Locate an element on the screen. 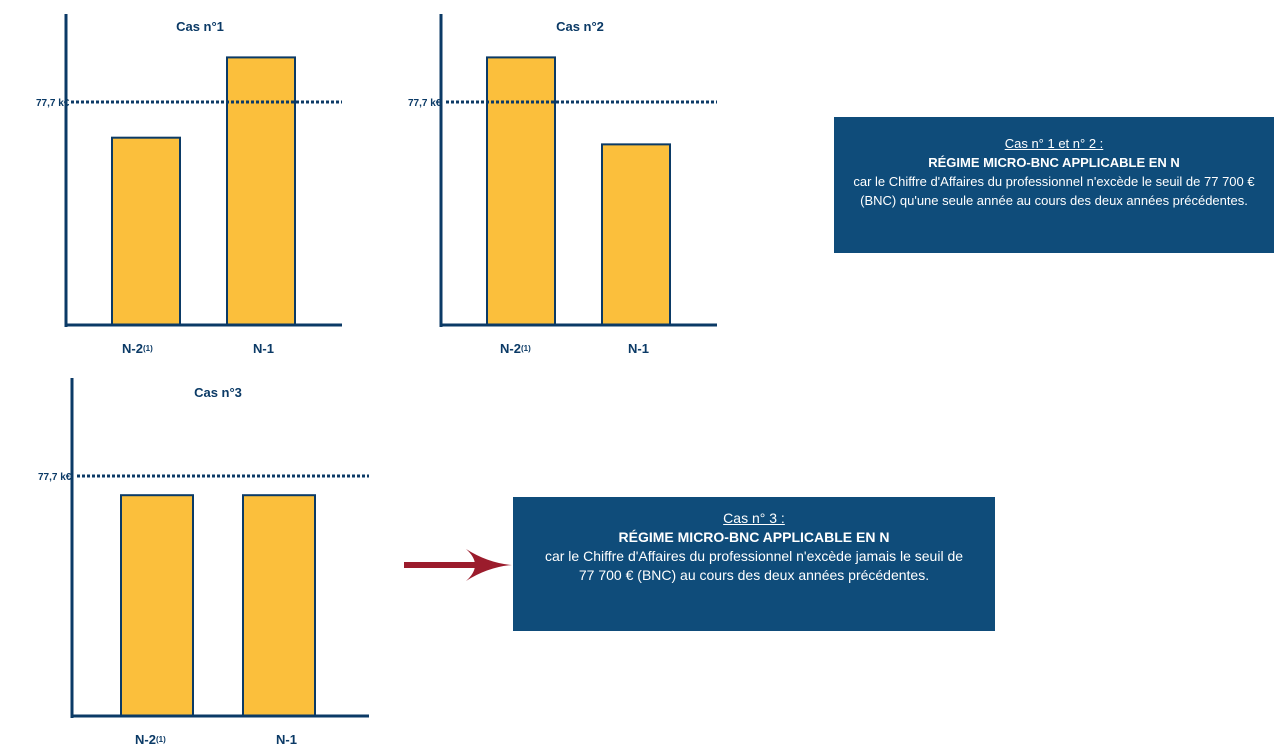  arrow-right-icon is located at coordinates (458, 565).